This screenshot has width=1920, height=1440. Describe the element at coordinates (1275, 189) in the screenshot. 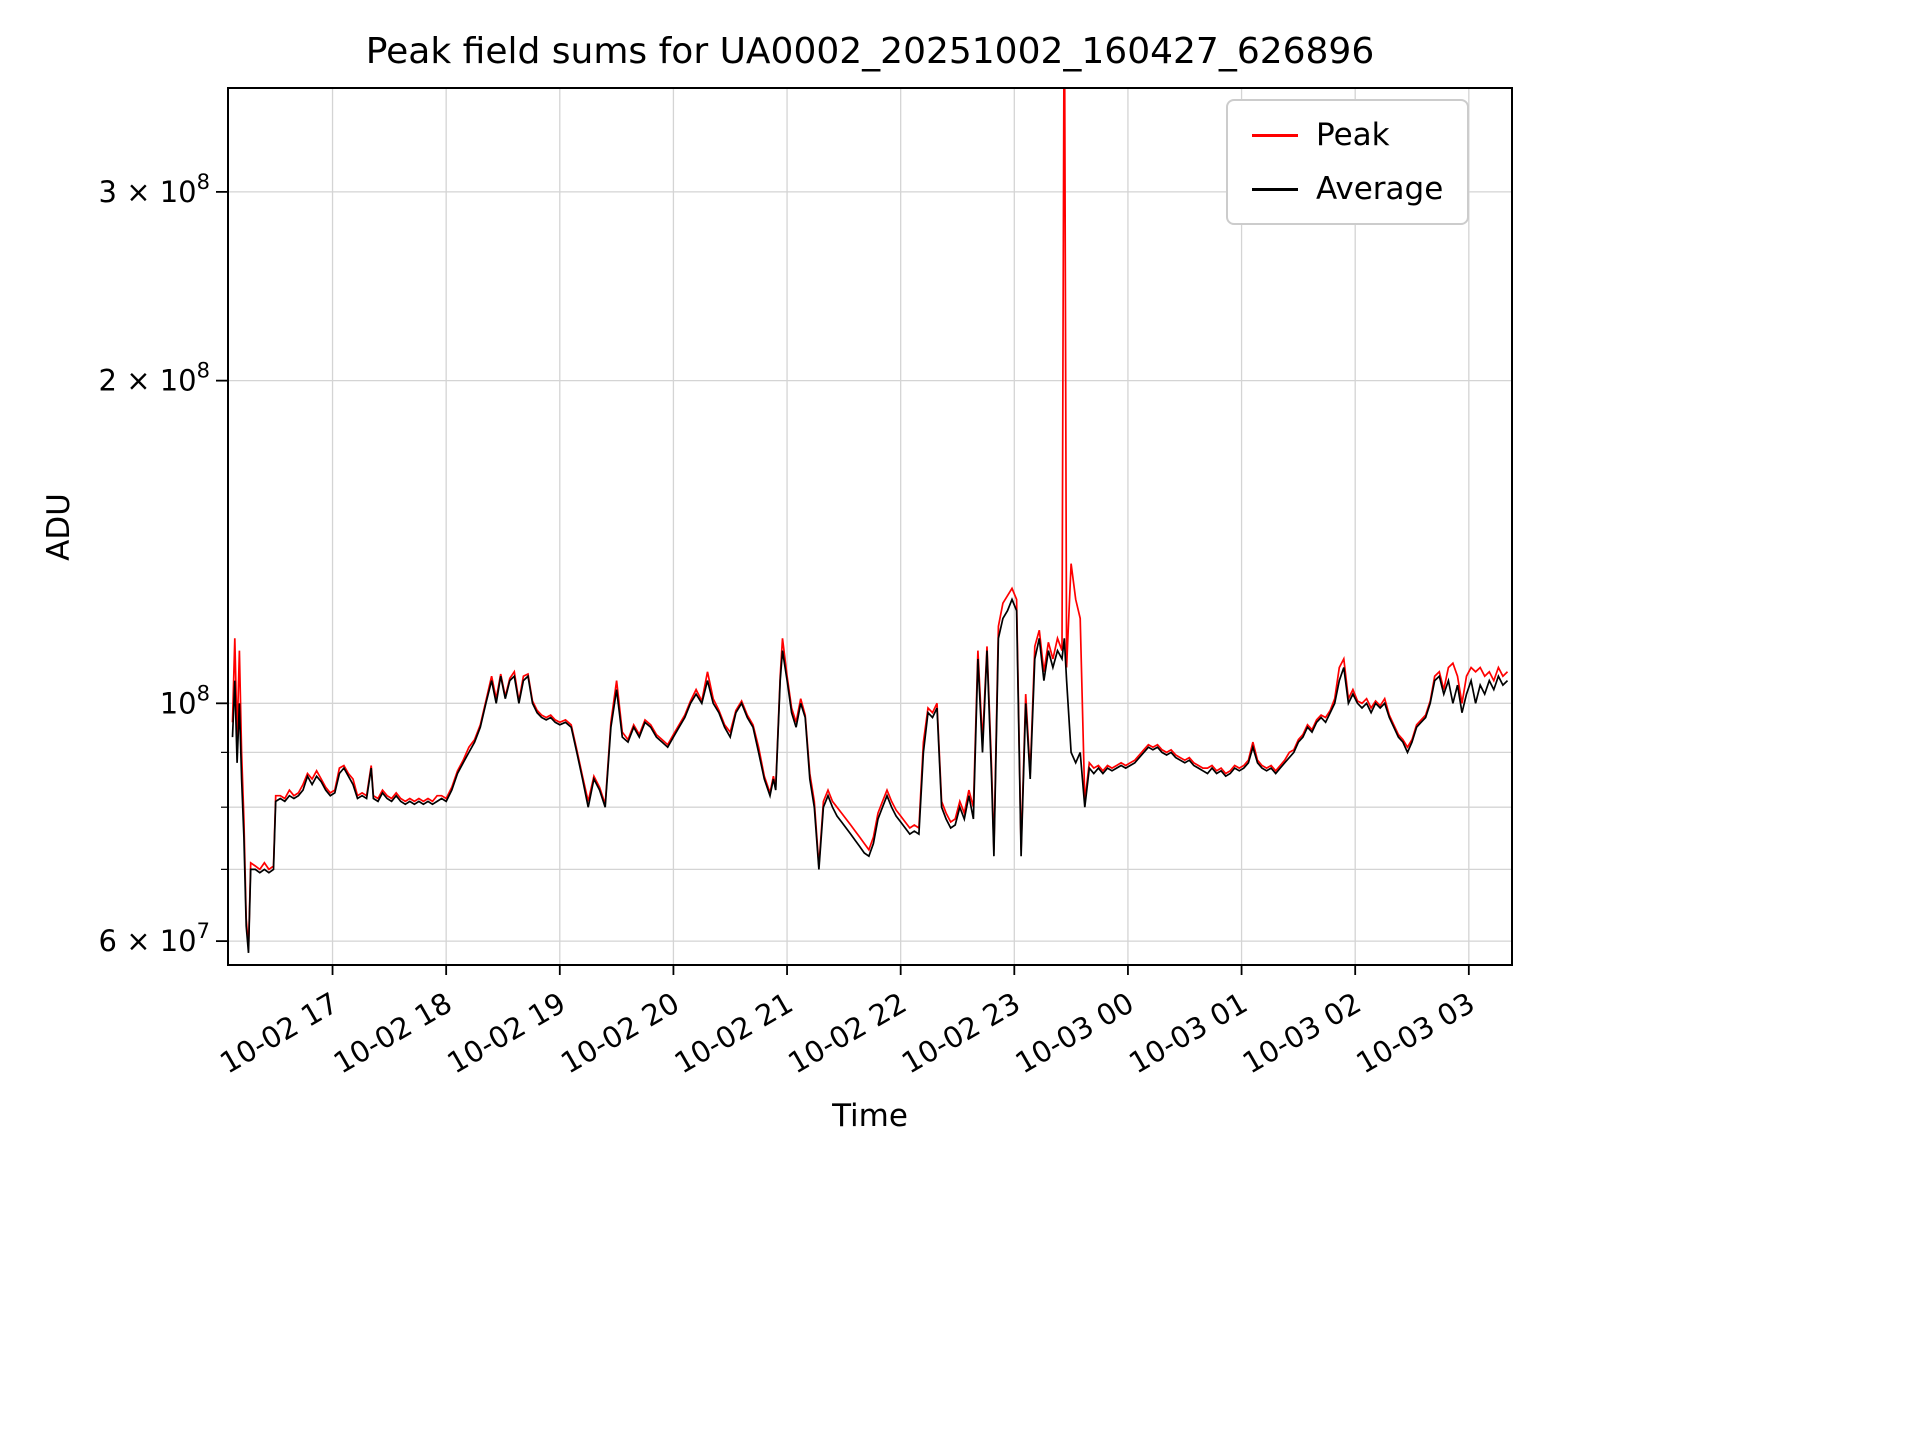

I see `average-line-swatch` at that location.